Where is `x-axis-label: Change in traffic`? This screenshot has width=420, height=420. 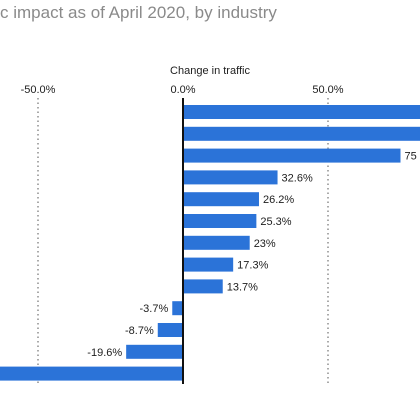 x-axis-label: Change in traffic is located at coordinates (210, 71).